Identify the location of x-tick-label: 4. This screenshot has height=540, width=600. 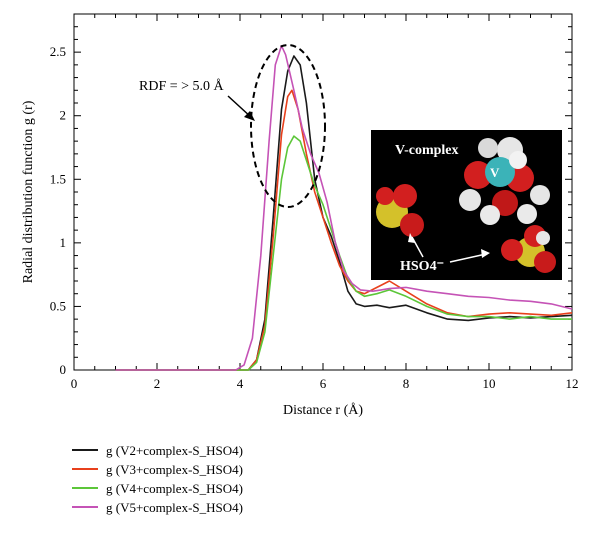
(240, 383).